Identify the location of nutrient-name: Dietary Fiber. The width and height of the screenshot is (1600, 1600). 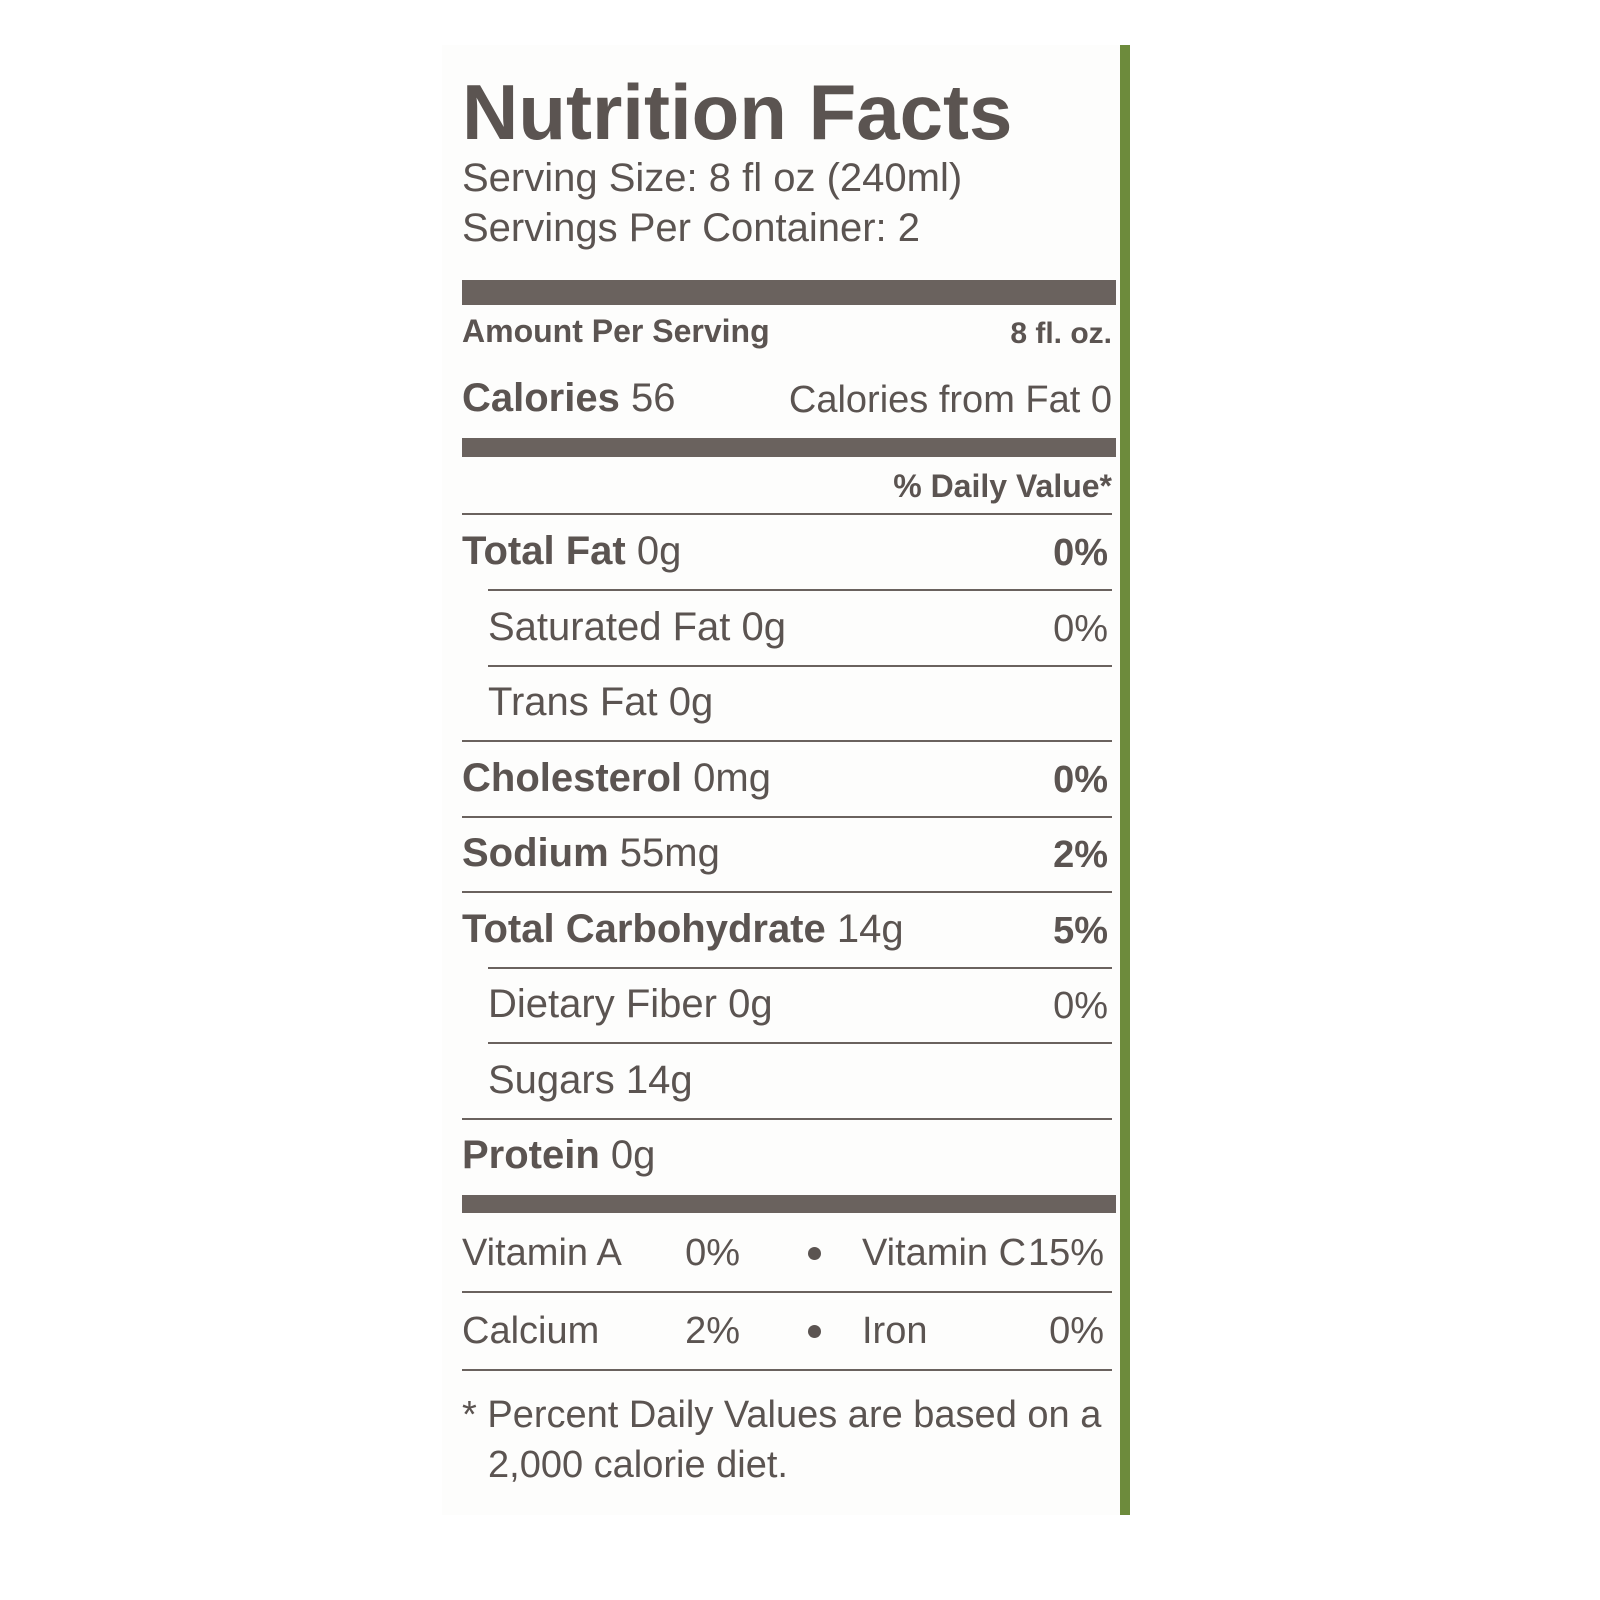
(602, 1004).